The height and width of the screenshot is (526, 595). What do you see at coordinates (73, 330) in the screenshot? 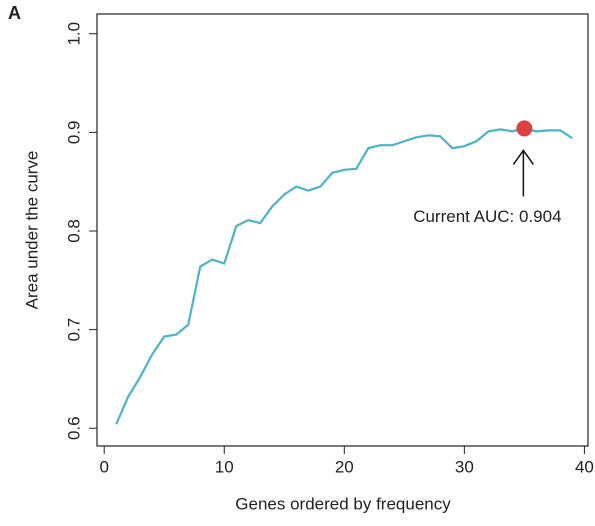
I see `y-tick-label: 0.7` at bounding box center [73, 330].